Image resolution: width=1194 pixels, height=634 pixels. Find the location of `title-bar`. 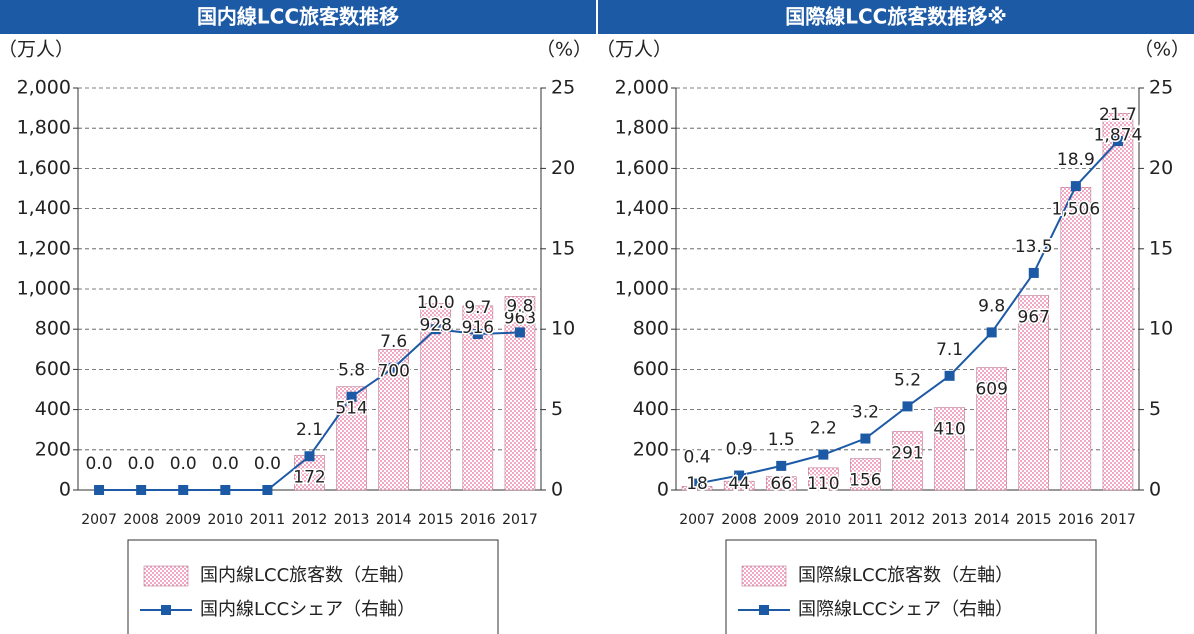

title-bar is located at coordinates (298, 17).